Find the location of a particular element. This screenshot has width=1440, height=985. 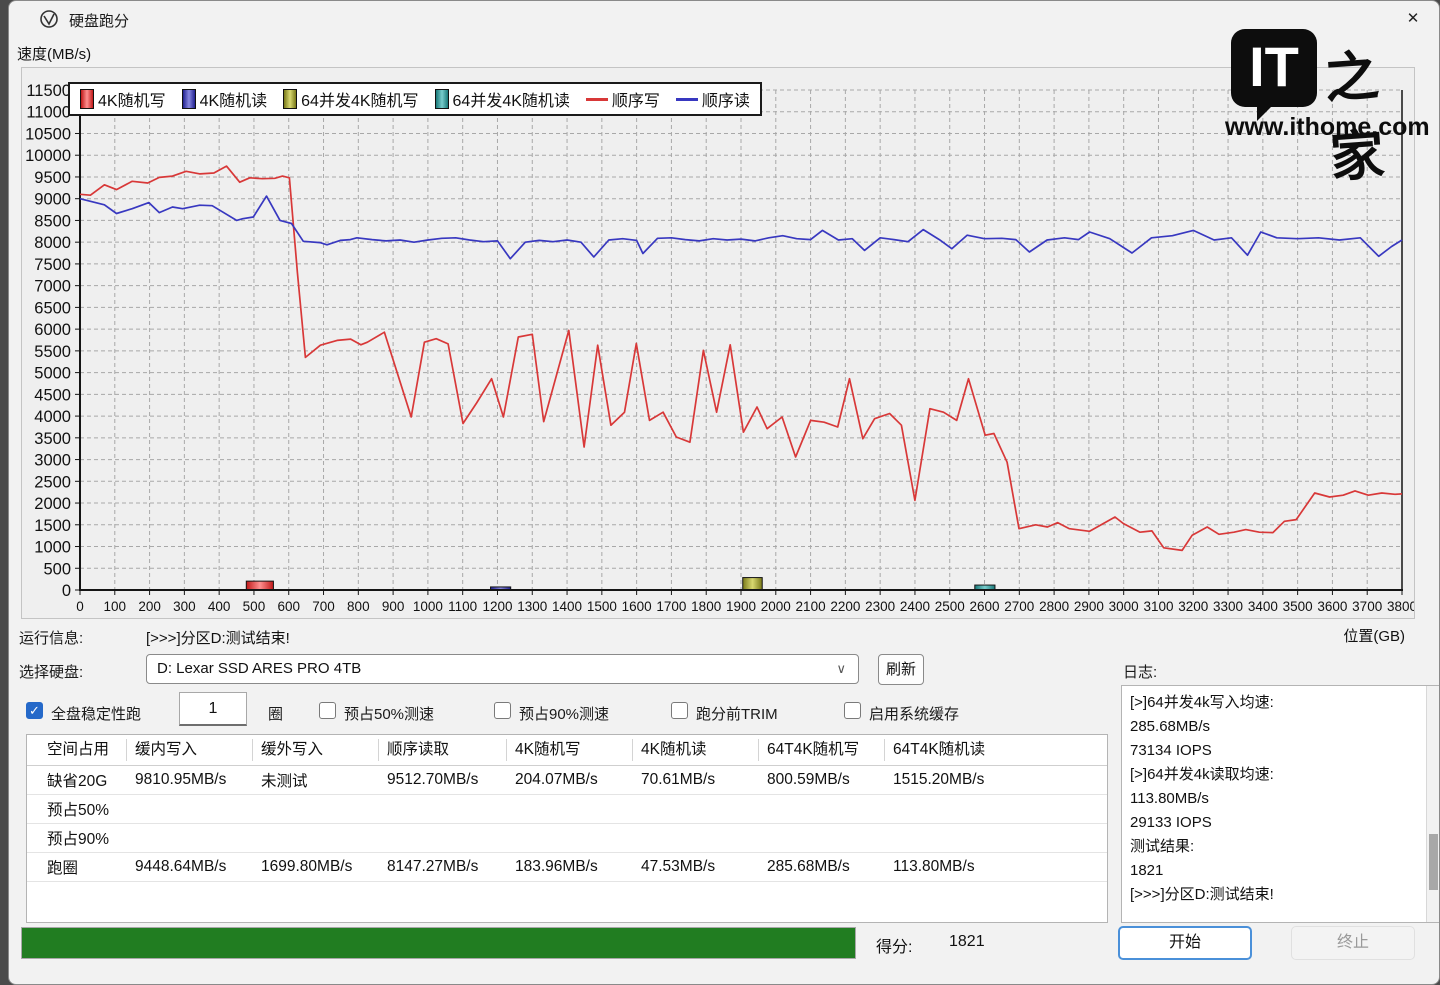

score-value: 1821 is located at coordinates (967, 941).